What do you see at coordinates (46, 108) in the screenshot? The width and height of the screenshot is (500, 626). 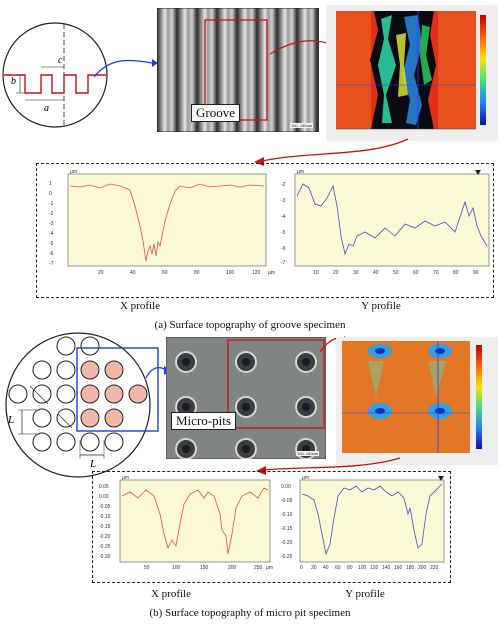 I see `dim-label-a: a` at bounding box center [46, 108].